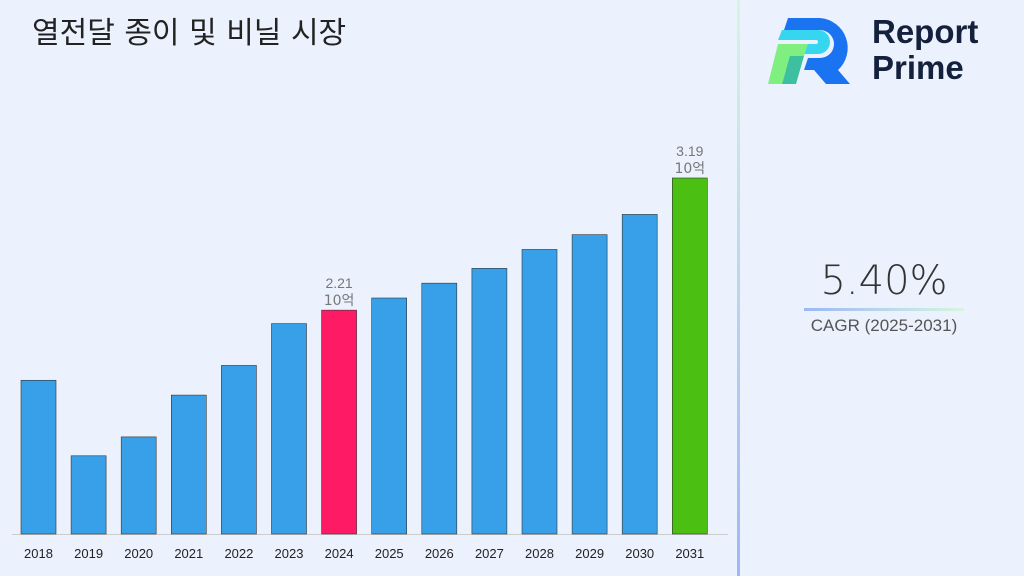 The width and height of the screenshot is (1024, 576). I want to click on x-tick-label: 2029, so click(589, 553).